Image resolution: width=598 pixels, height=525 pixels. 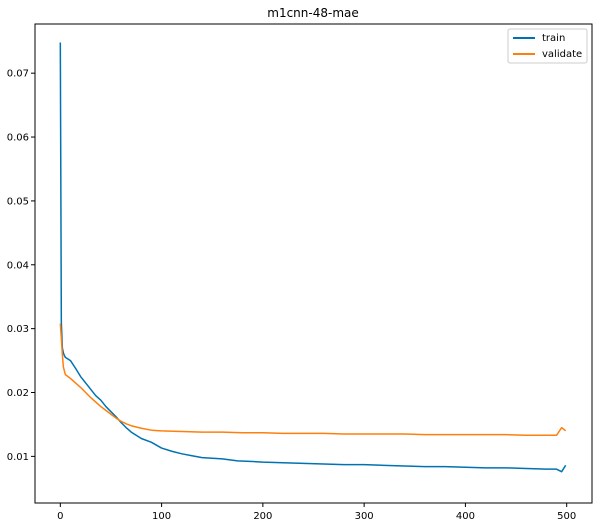 I want to click on x-tick-label: 500, so click(x=566, y=516).